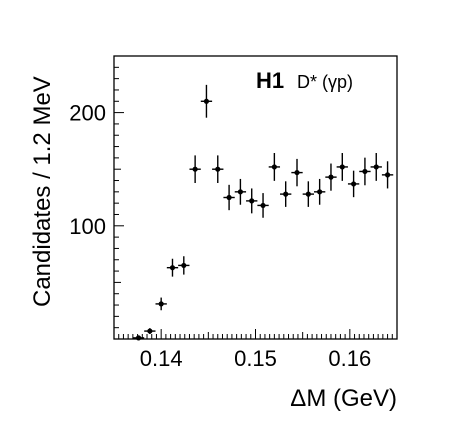 The image size is (454, 425). I want to click on x-axis-title: ΔM (GeV), so click(343, 398).